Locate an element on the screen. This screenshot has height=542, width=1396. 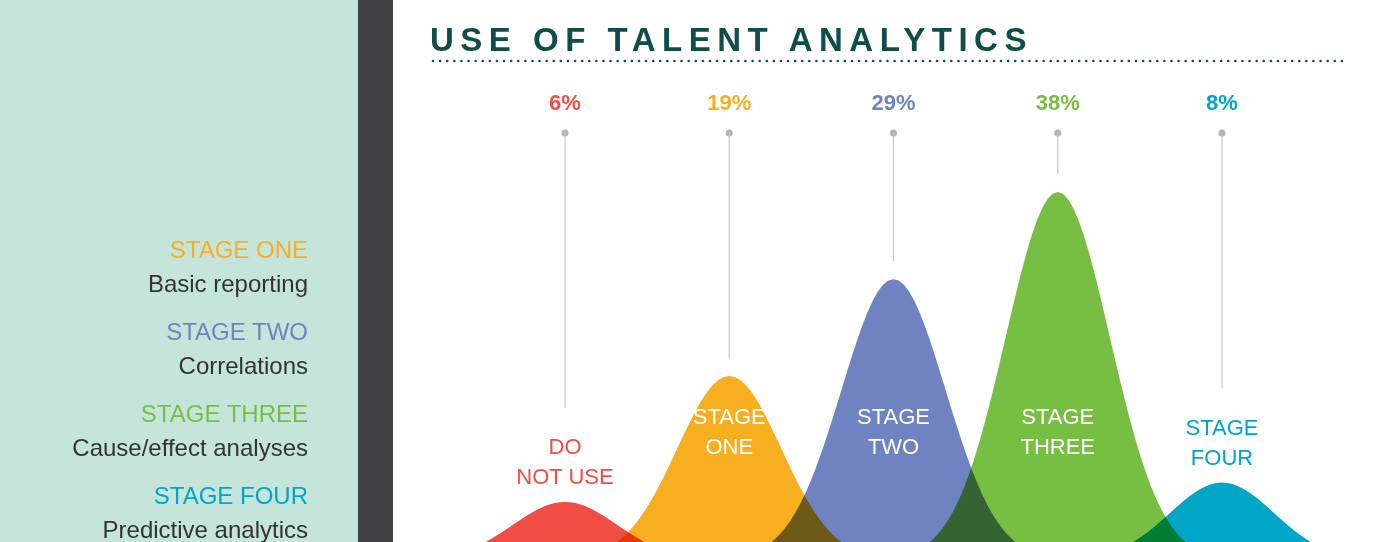
category-label: DO NOT USE is located at coordinates (565, 461).